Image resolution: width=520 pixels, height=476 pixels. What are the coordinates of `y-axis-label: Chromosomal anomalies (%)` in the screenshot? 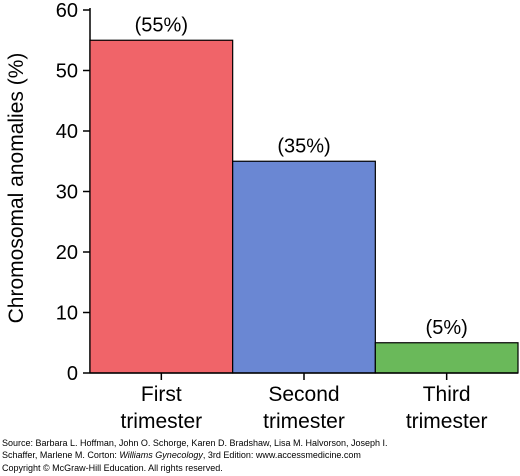 It's located at (16, 188).